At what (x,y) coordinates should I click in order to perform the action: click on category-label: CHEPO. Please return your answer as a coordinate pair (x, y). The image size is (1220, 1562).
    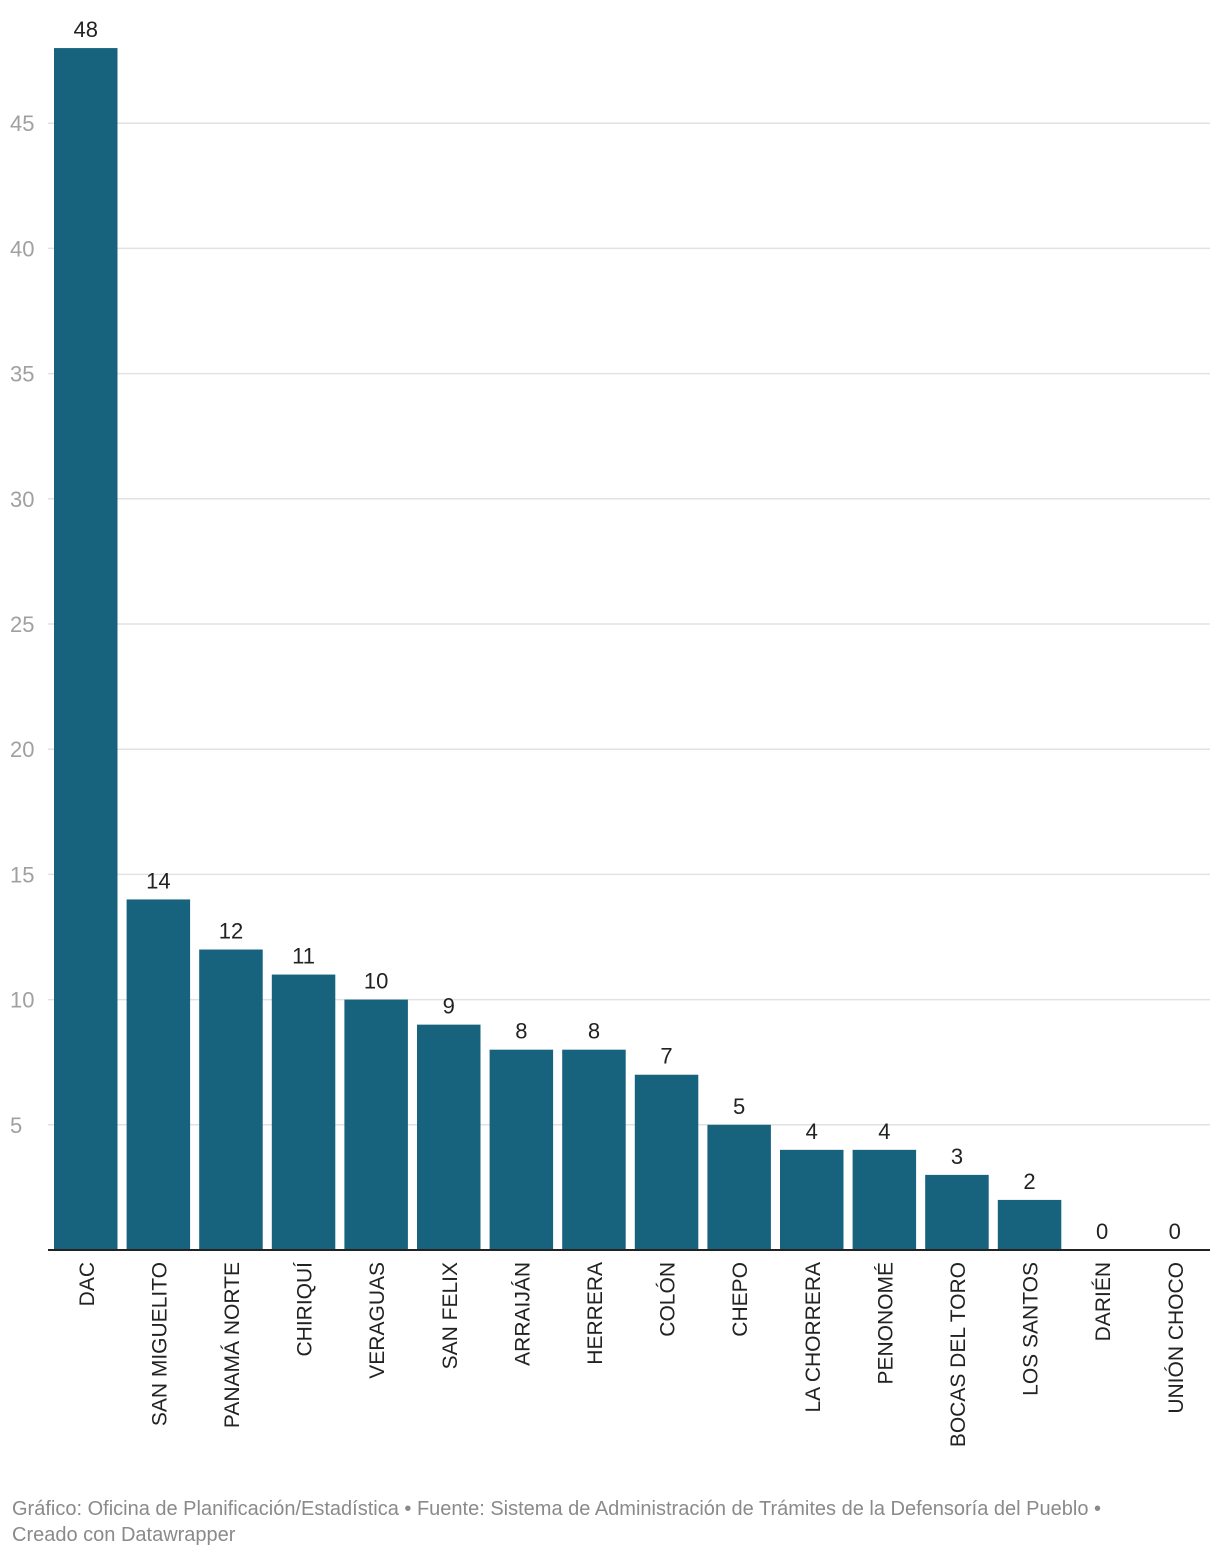
    Looking at the image, I should click on (740, 1299).